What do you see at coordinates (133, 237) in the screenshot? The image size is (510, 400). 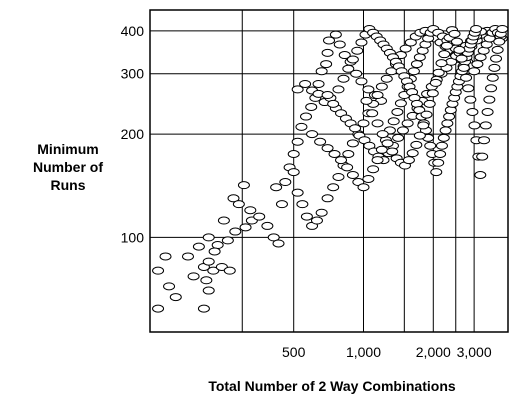 I see `y-tick-label: 100` at bounding box center [133, 237].